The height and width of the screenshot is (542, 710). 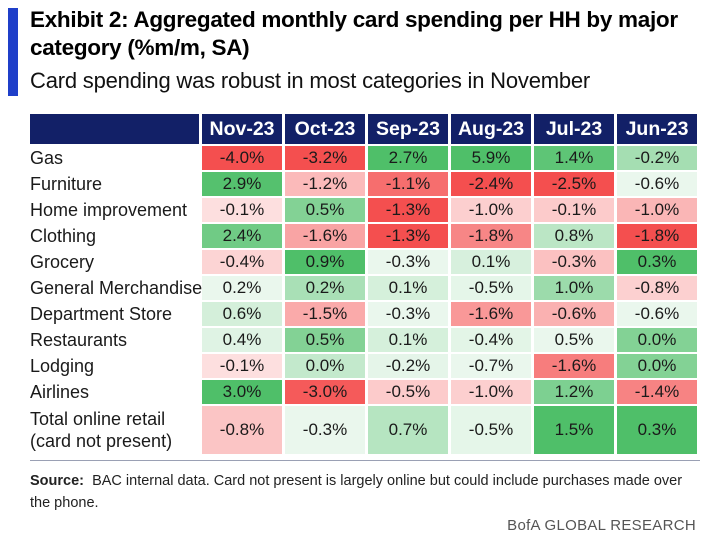 I want to click on heat-cell: 0.9%, so click(x=326, y=261).